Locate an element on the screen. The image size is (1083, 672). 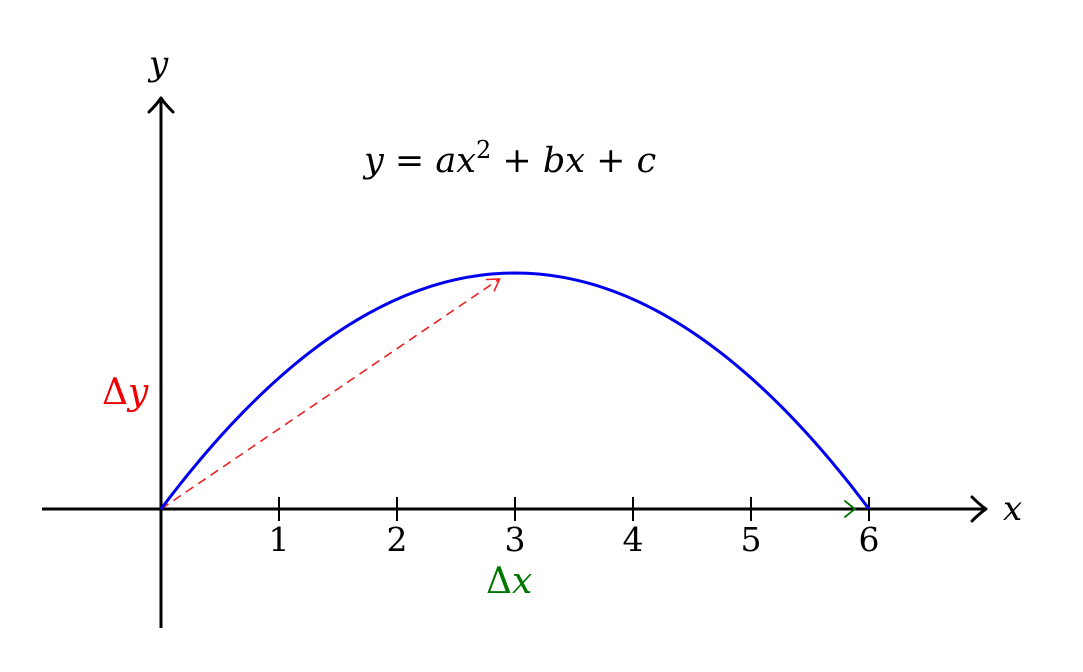
delta-y-symbol: Δ is located at coordinates (115, 392).